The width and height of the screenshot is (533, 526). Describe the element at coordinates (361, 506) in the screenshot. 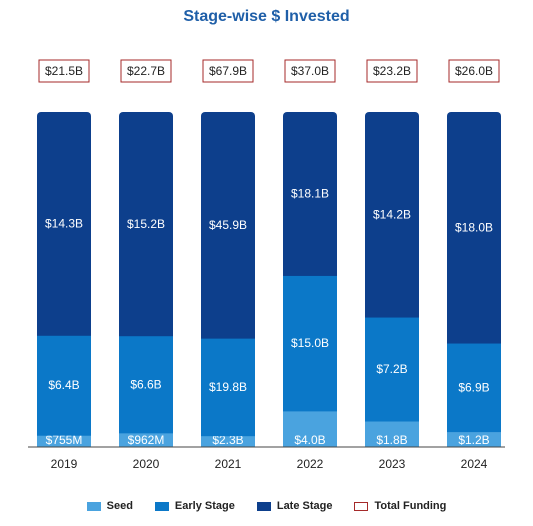

I see `legend-swatch-total-funding` at that location.